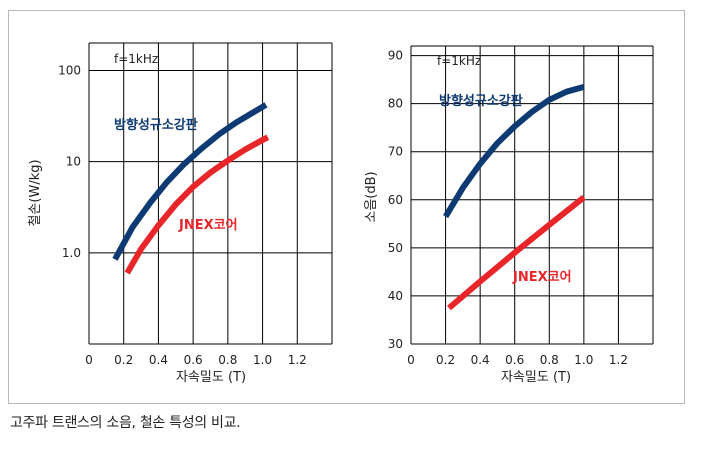 This screenshot has height=449, width=703. I want to click on y-axis-label: 철손(W/kg), so click(35, 192).